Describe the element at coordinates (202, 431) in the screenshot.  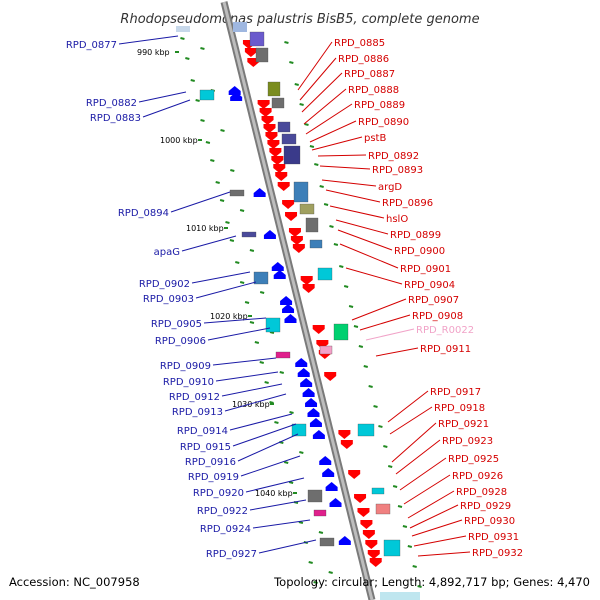
I see `gene-label-left: RPD_0914` at that location.